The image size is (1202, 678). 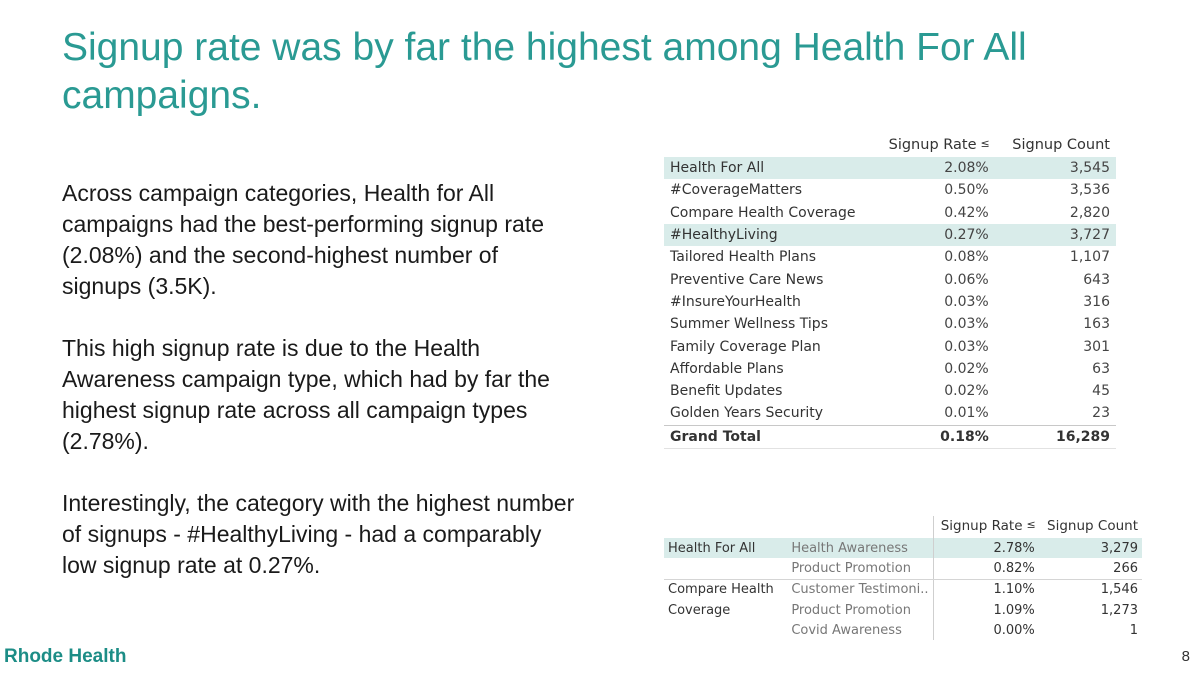 What do you see at coordinates (1090, 548) in the screenshot?
I see `signup-count: 3,279` at bounding box center [1090, 548].